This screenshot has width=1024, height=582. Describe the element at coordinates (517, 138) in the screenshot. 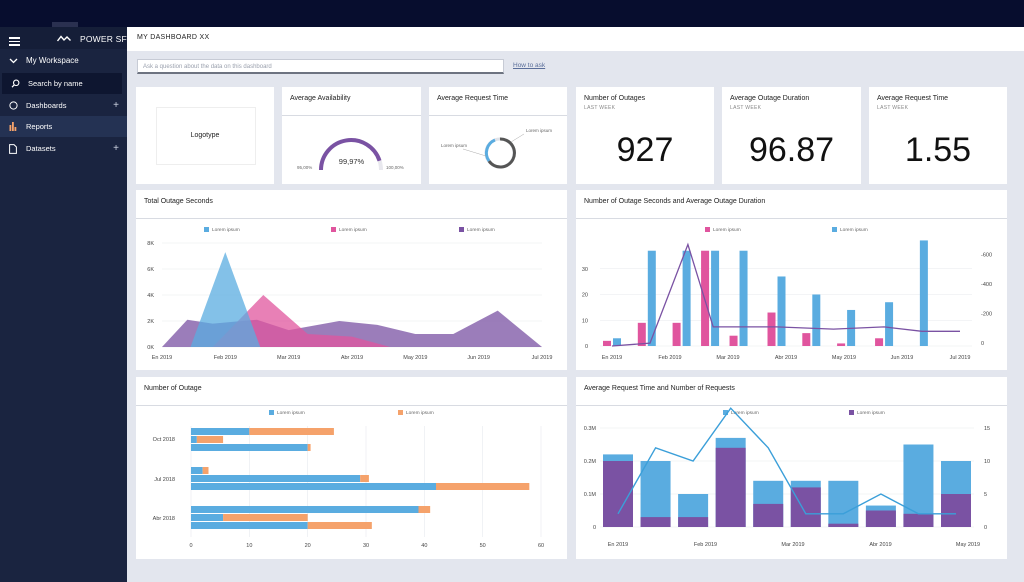

I see `leader-line-right` at that location.